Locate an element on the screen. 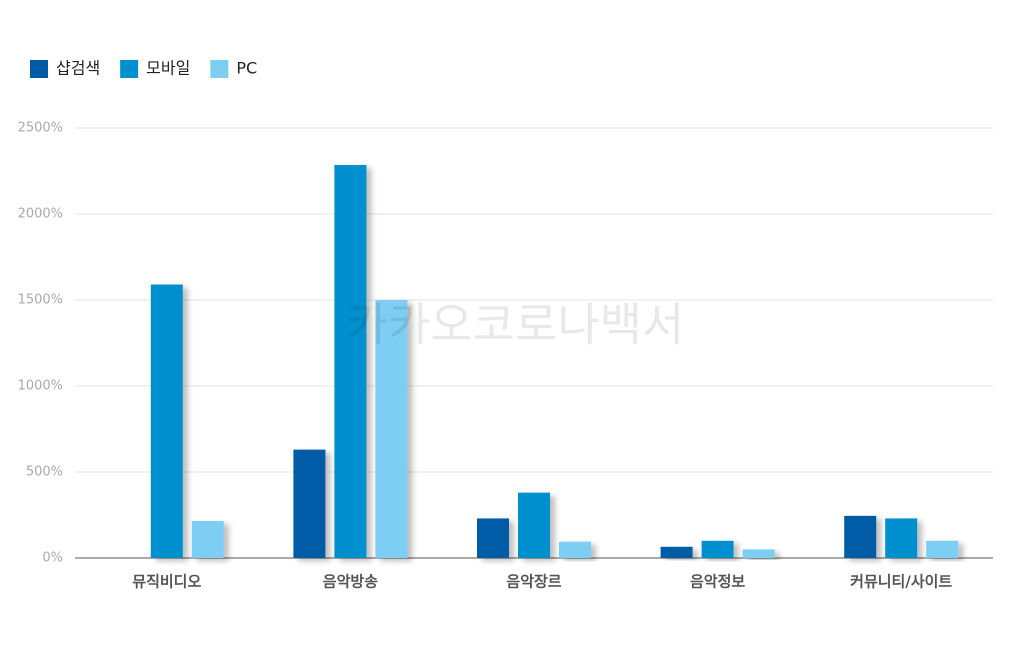 This screenshot has width=1024, height=653. watermark: 카카오코로나백서 is located at coordinates (515, 325).